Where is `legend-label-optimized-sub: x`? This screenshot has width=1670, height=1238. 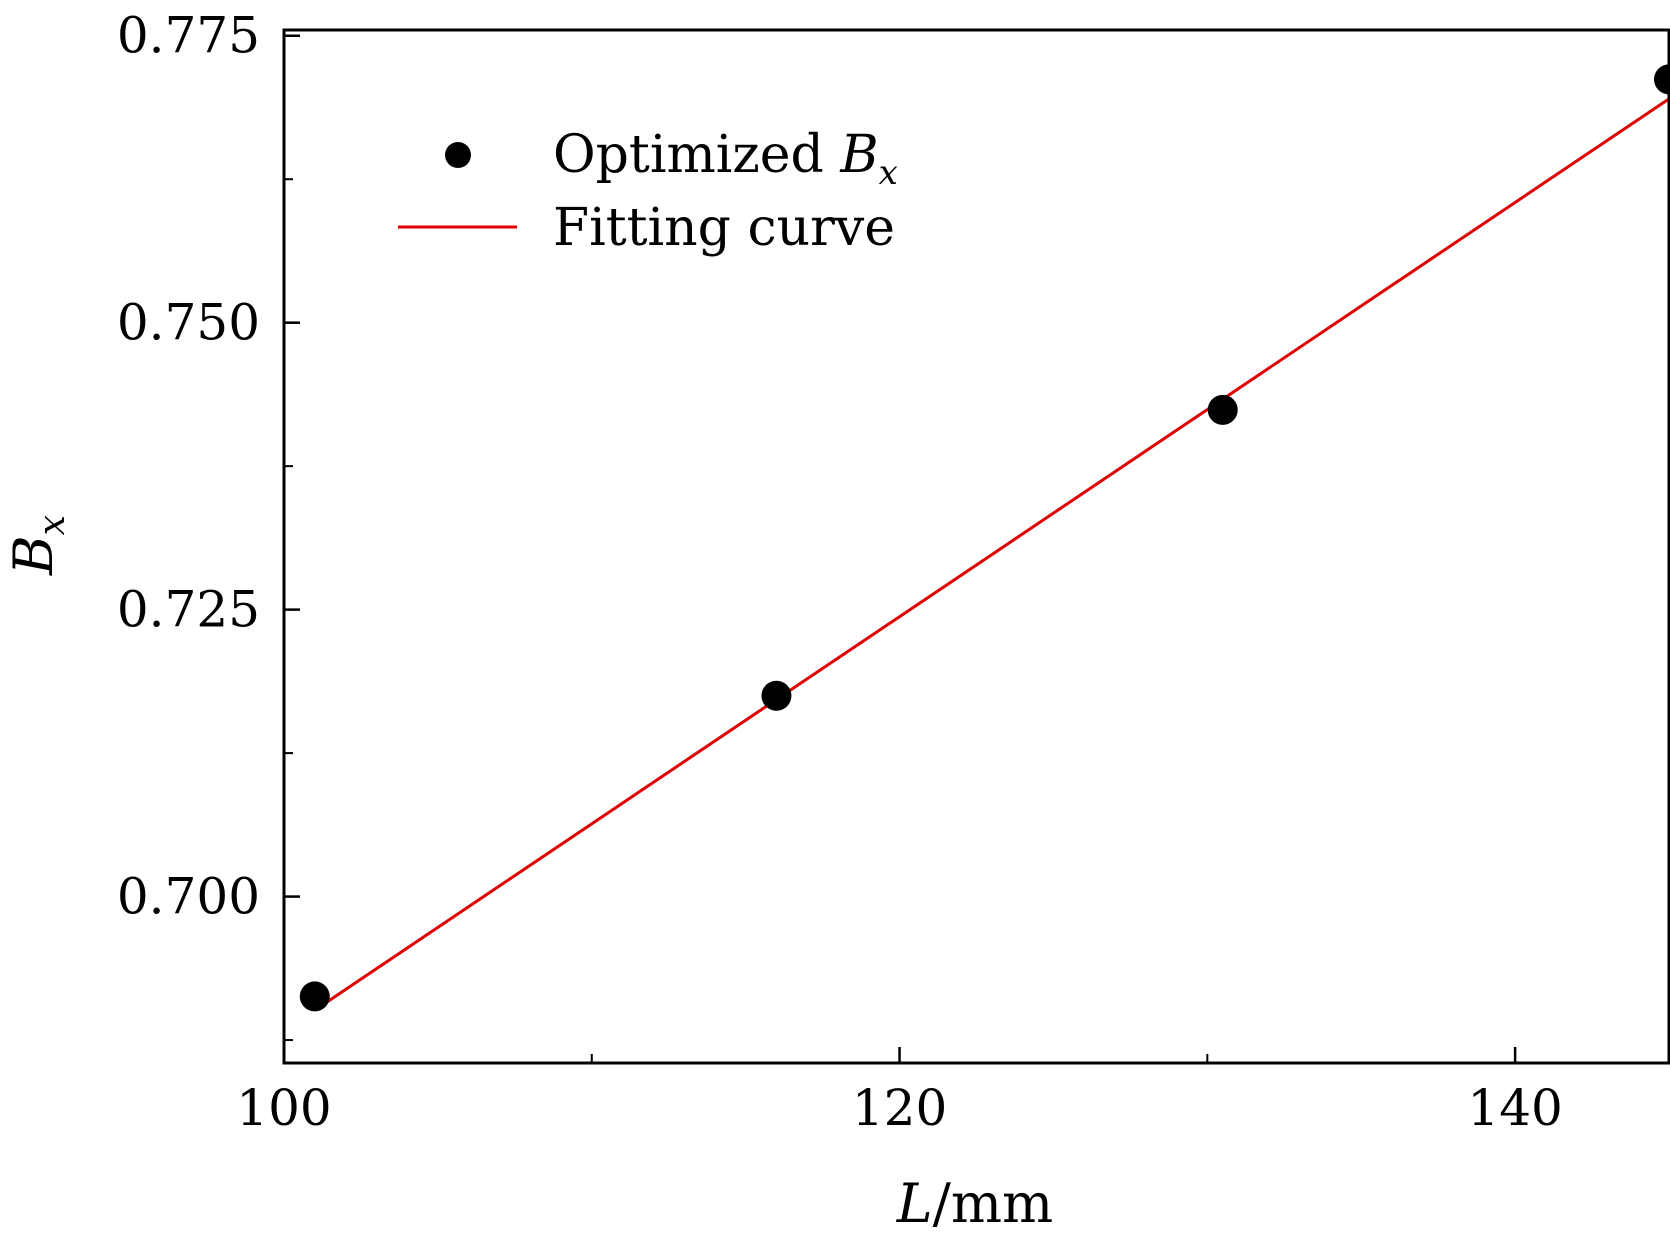
legend-label-optimized-sub: x is located at coordinates (888, 173).